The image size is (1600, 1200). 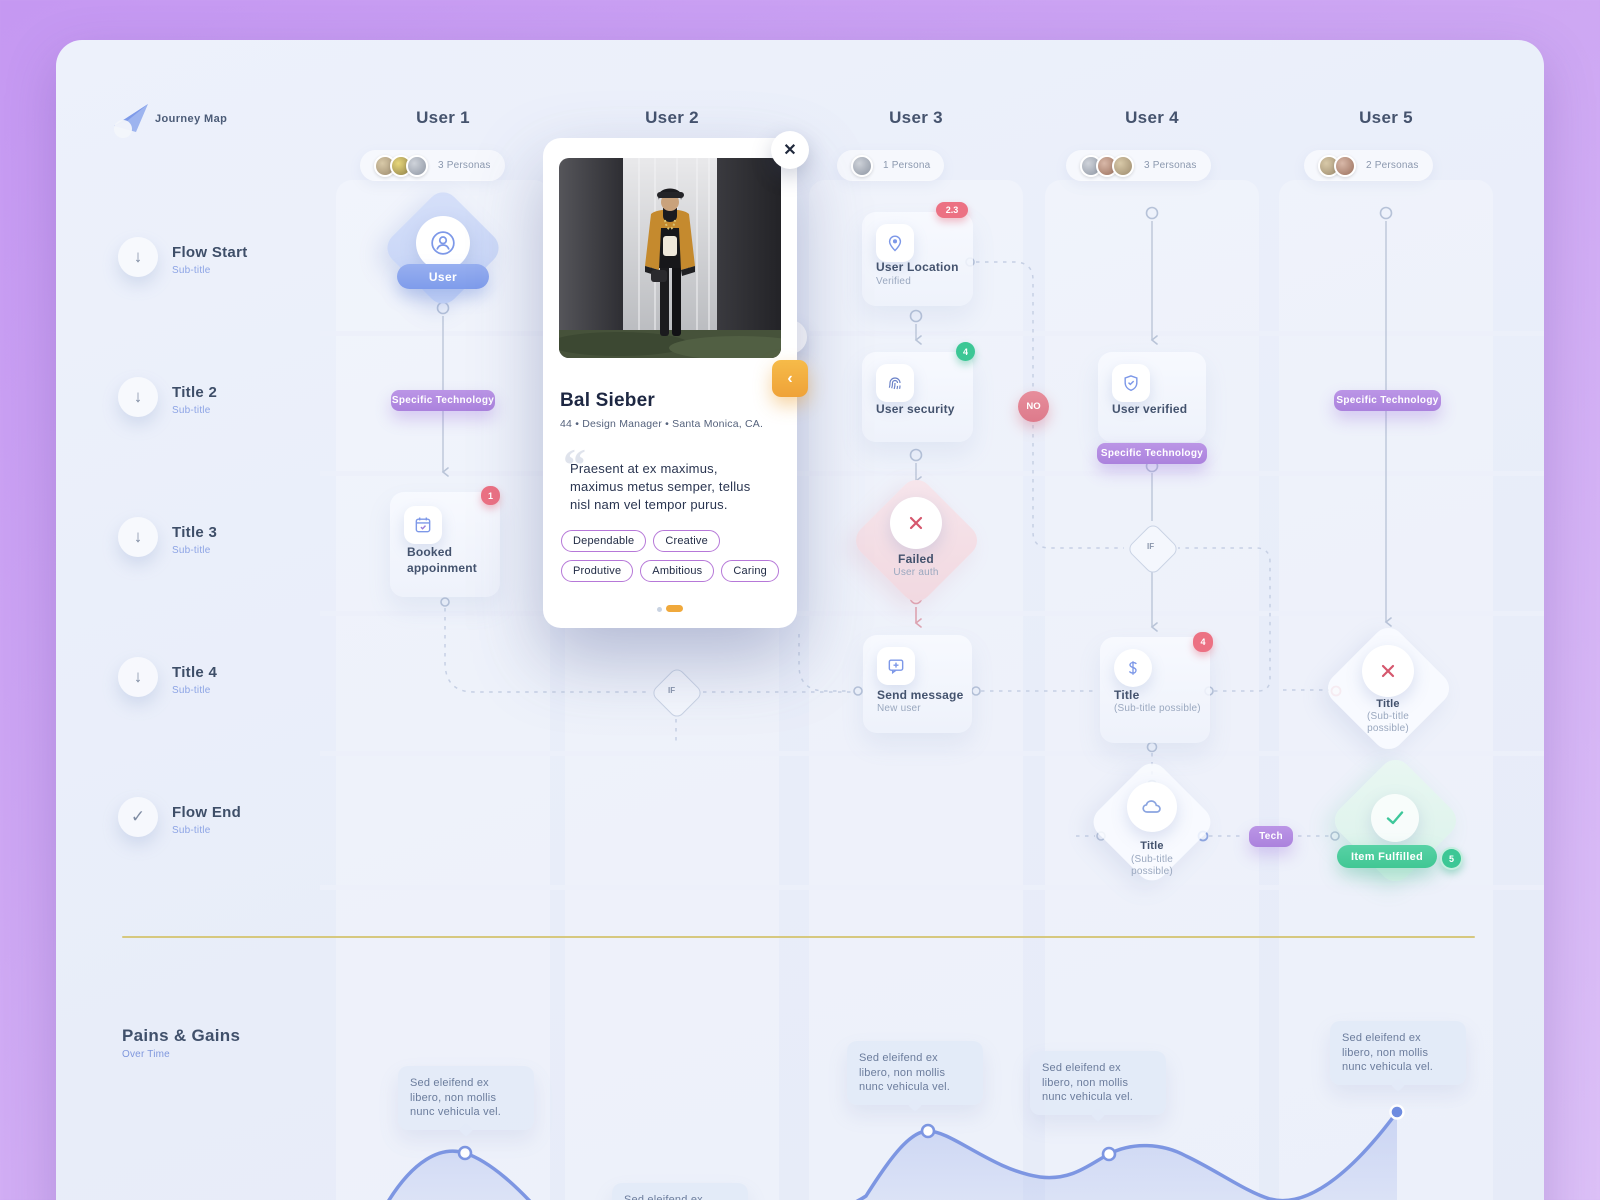 What do you see at coordinates (138, 537) in the screenshot?
I see `row-icon-title3: ↓` at bounding box center [138, 537].